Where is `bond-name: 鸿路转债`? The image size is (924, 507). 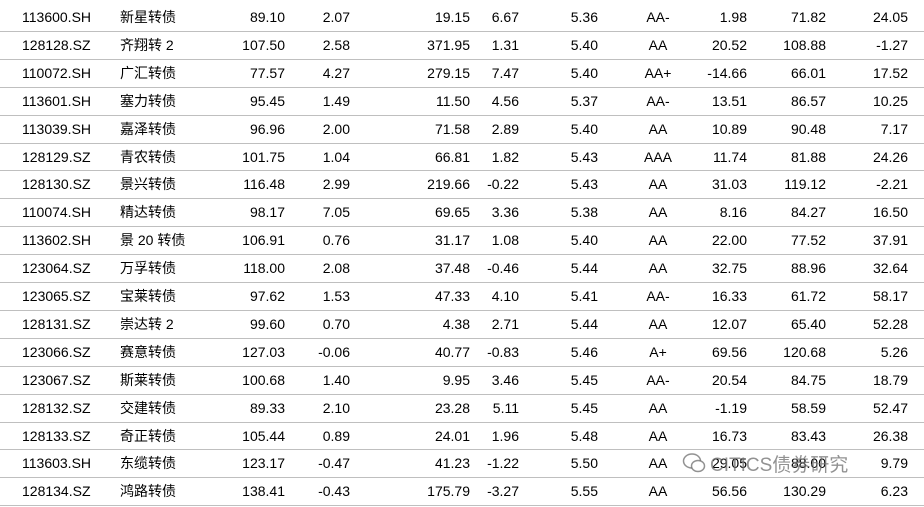
bond-name: 鸿路转债 is located at coordinates (148, 491).